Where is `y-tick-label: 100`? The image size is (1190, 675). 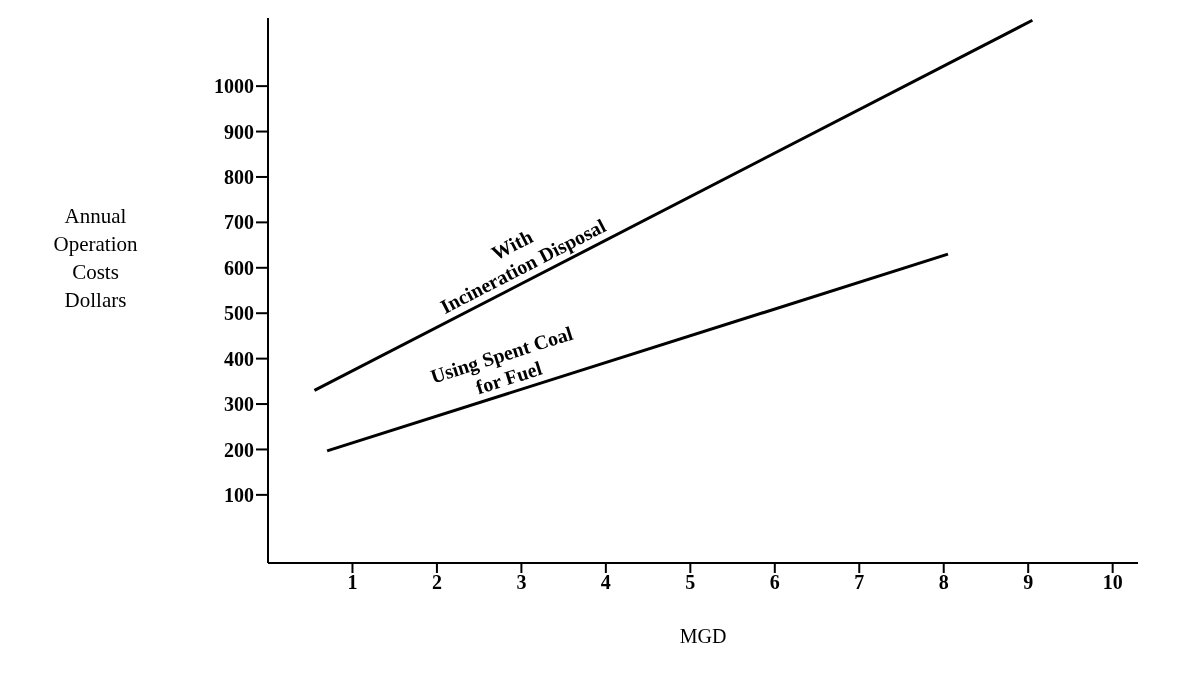
y-tick-label: 100 is located at coordinates (239, 494).